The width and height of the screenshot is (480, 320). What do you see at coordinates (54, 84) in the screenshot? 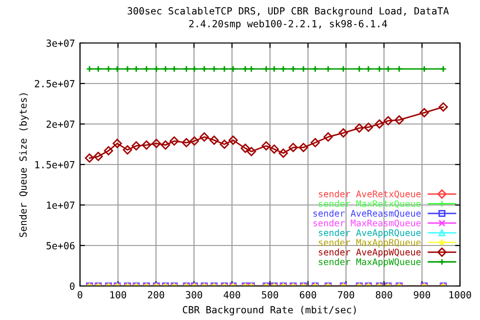
I see `y-tick-label: 2.5e+07` at bounding box center [54, 84].